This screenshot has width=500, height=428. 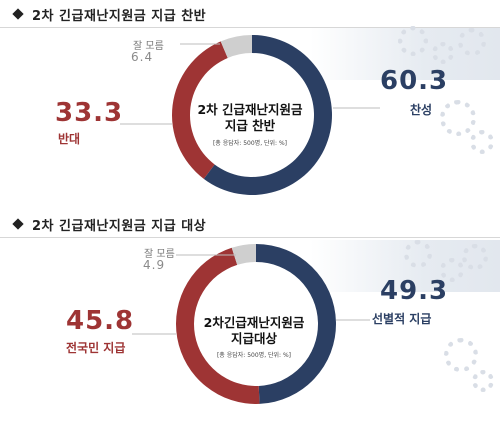 I want to click on section-title-1: 2차 긴급재난지원금 지급 찬반, so click(x=119, y=16).